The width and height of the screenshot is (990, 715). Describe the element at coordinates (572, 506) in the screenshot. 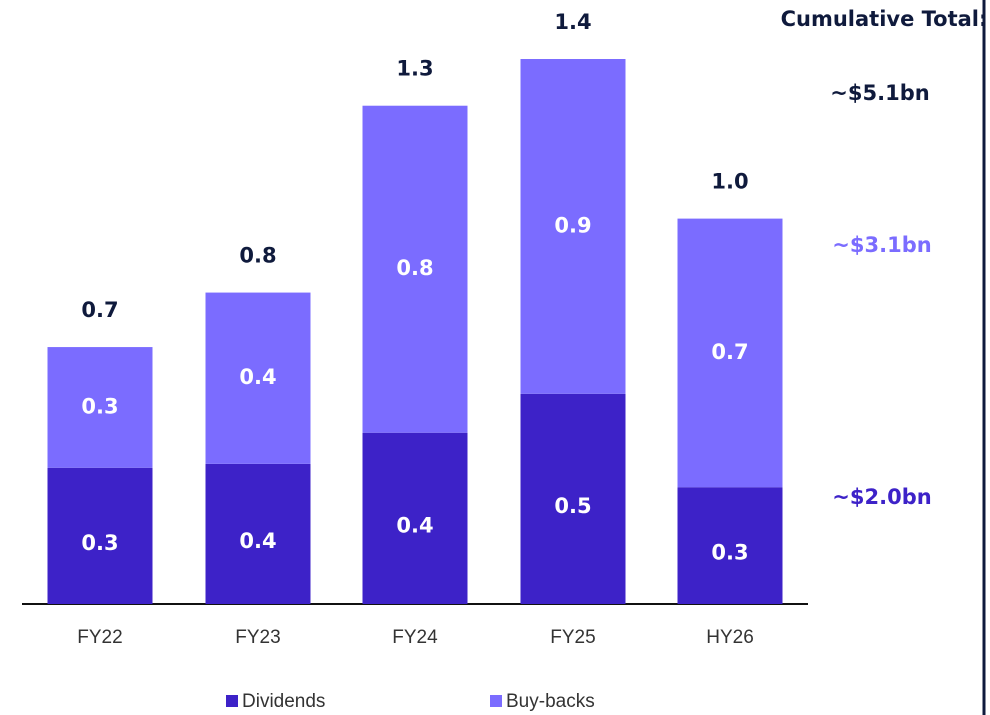

I see `segment-label: 0.5` at that location.